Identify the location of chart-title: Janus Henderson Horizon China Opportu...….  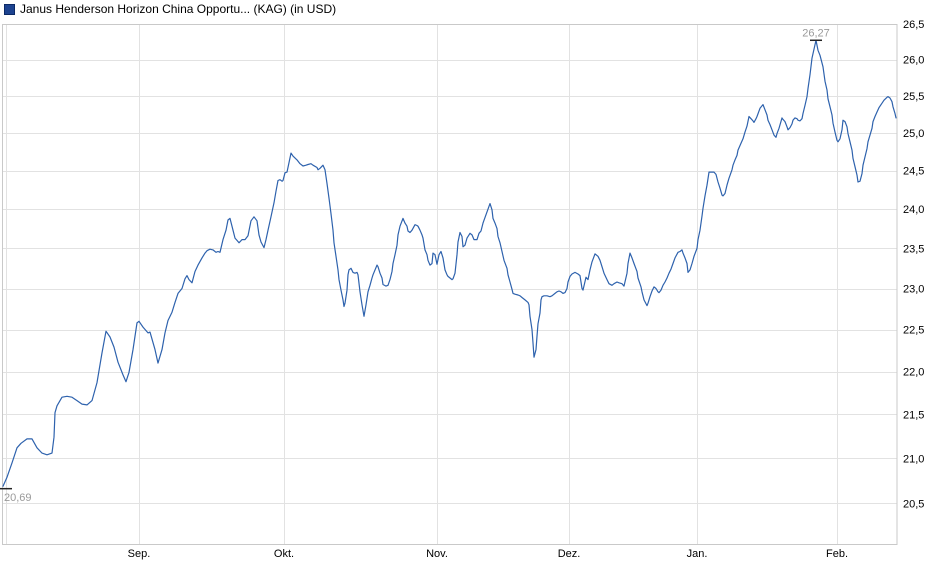
(178, 9).